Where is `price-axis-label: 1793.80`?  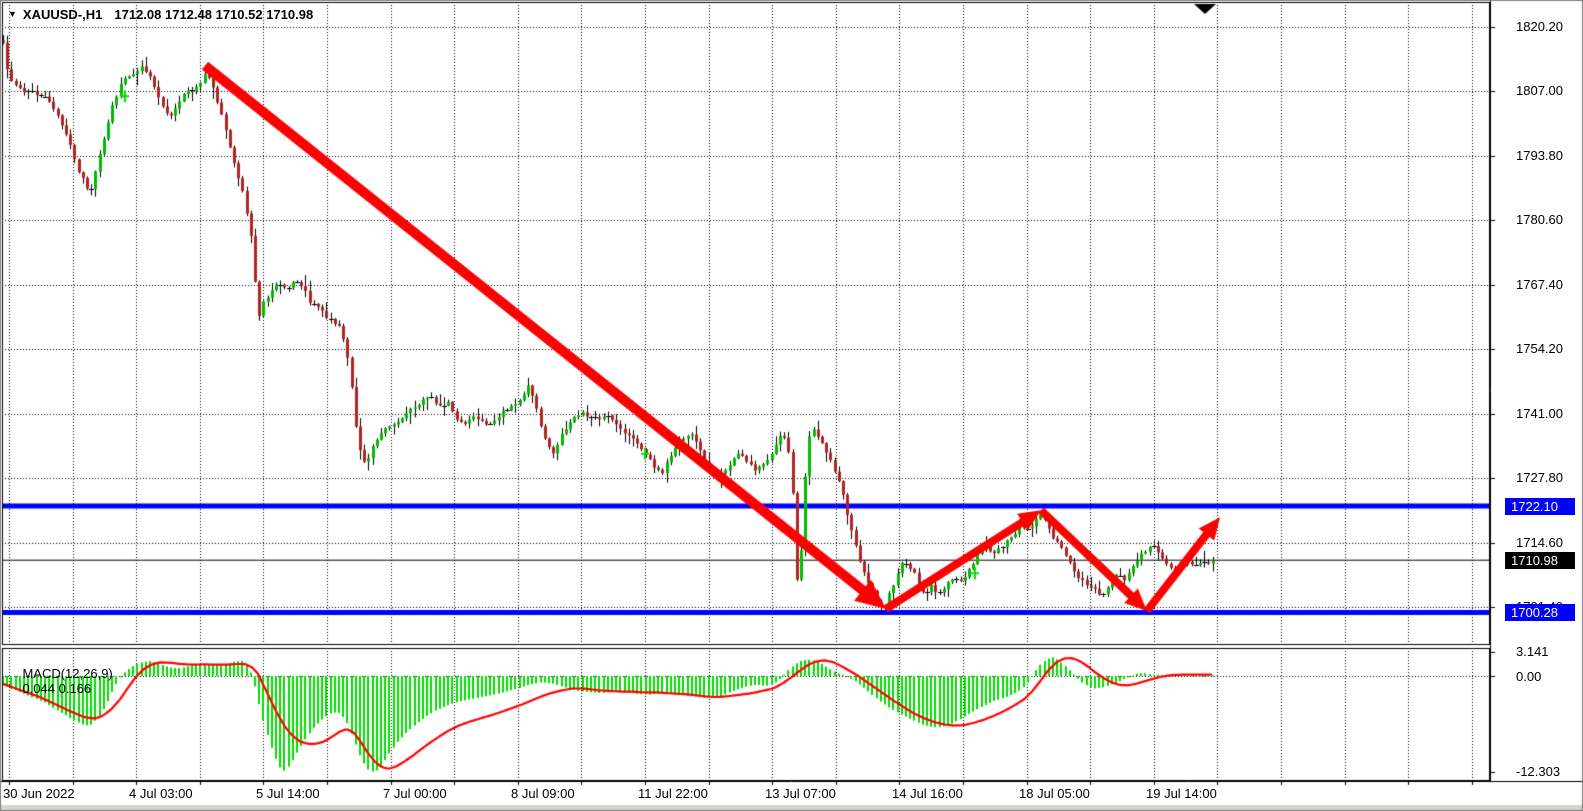 price-axis-label: 1793.80 is located at coordinates (1539, 155).